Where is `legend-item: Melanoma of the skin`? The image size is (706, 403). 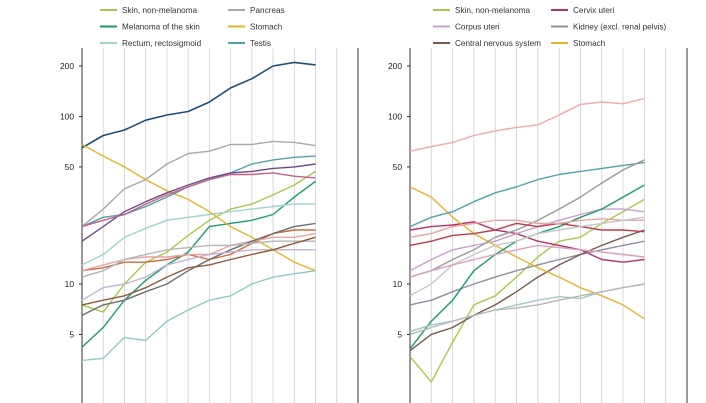
legend-item: Melanoma of the skin is located at coordinates (150, 27).